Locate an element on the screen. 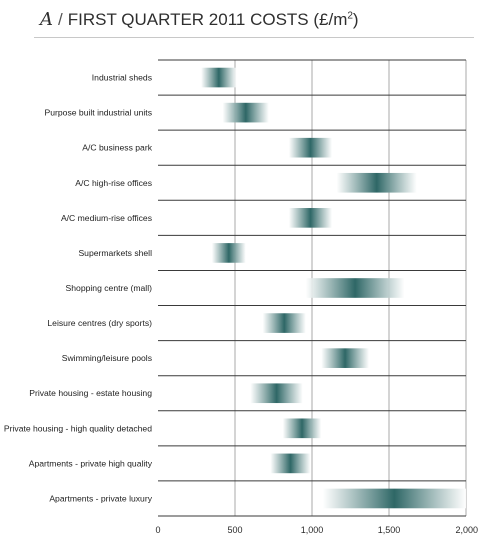  category-label: Private housing - estate housing is located at coordinates (90, 393).